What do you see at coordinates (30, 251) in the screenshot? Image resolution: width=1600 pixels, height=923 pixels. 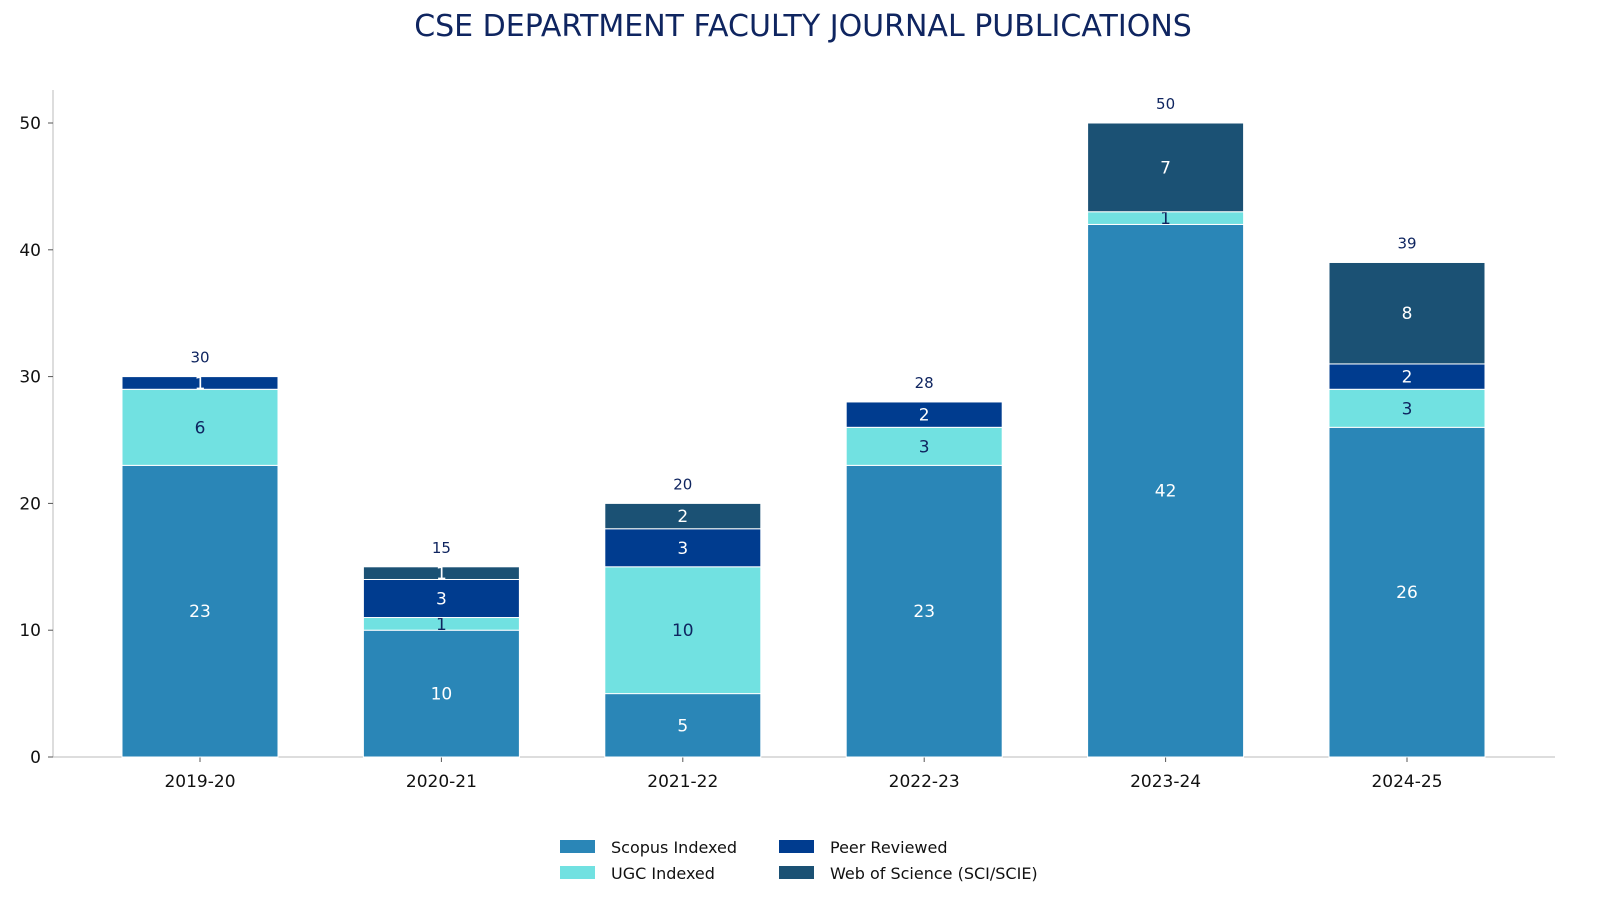 I see `y-tick-label: 40` at bounding box center [30, 251].